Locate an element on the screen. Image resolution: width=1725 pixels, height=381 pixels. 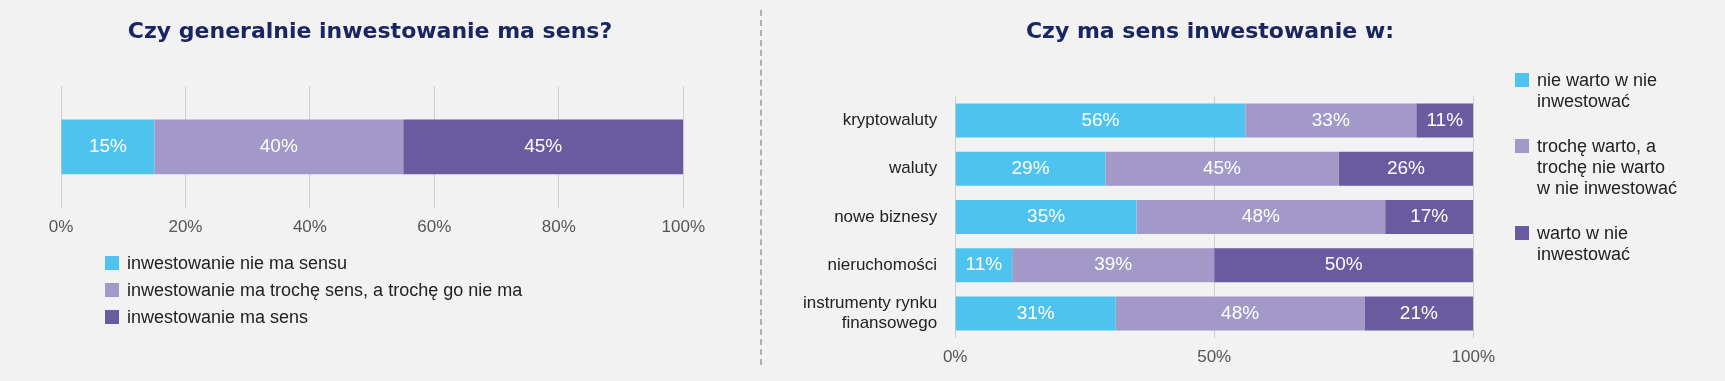
data-label: 21% is located at coordinates (1418, 312).